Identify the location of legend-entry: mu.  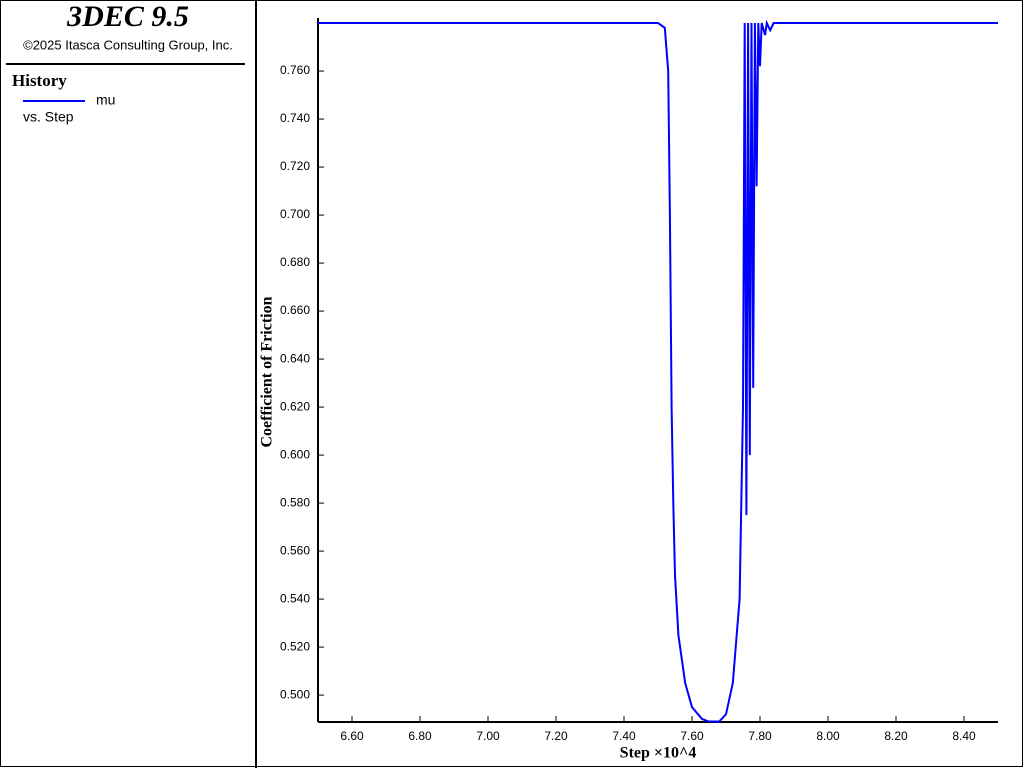
(105, 100).